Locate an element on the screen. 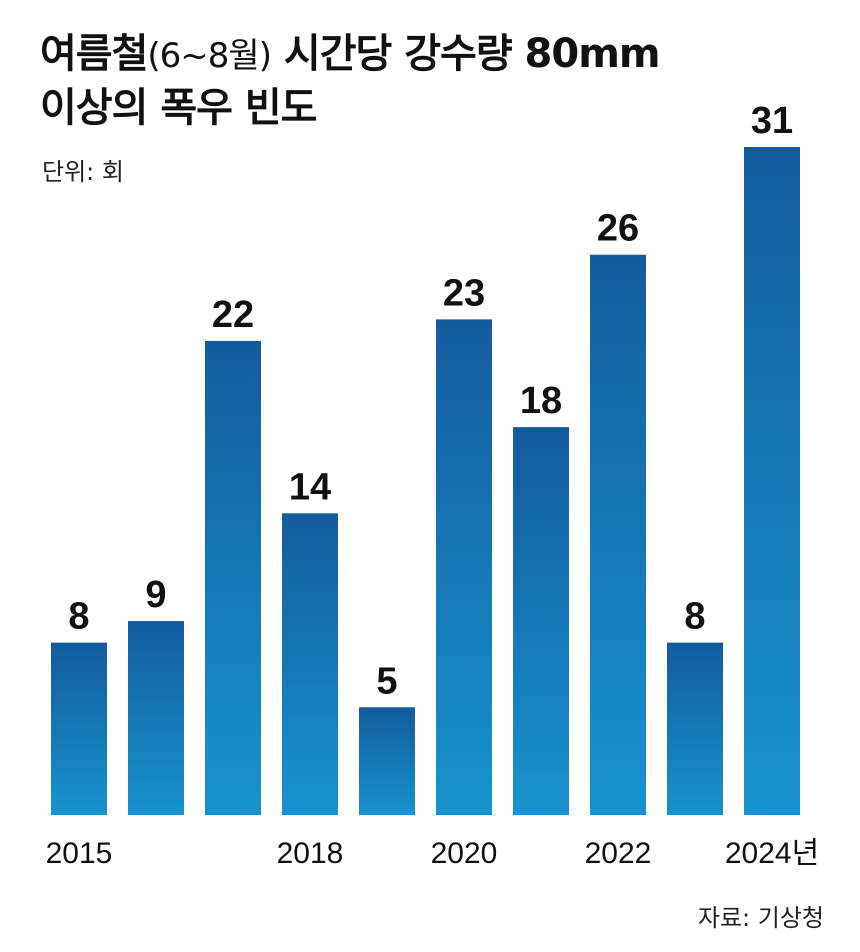 This screenshot has height=952, width=860. value-label-2016: 9 is located at coordinates (155, 595).